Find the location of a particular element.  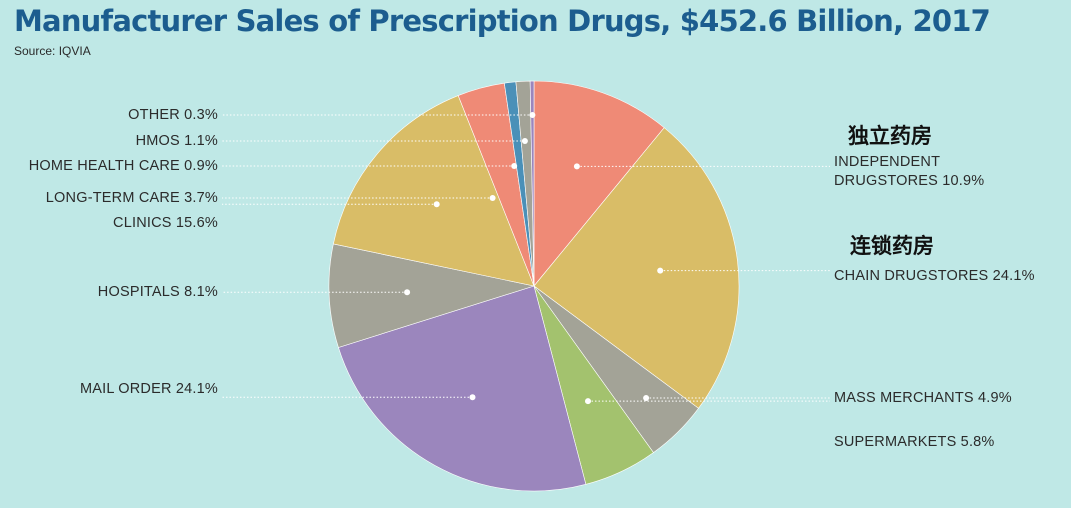

label-chain-drugstores: CHAIN DRUGSTORES 24.1% is located at coordinates (934, 276).